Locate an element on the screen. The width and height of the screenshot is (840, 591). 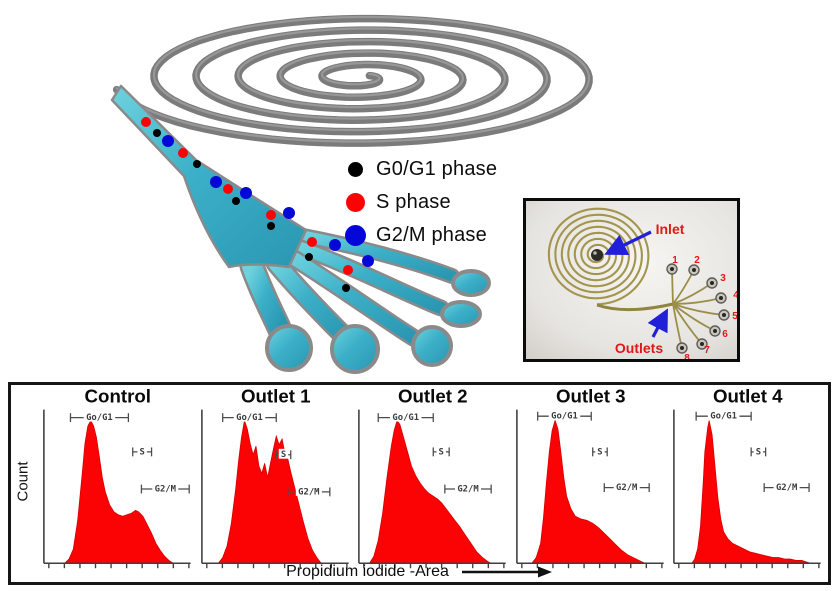
photo-outlet-number-5: 5 is located at coordinates (734, 316).